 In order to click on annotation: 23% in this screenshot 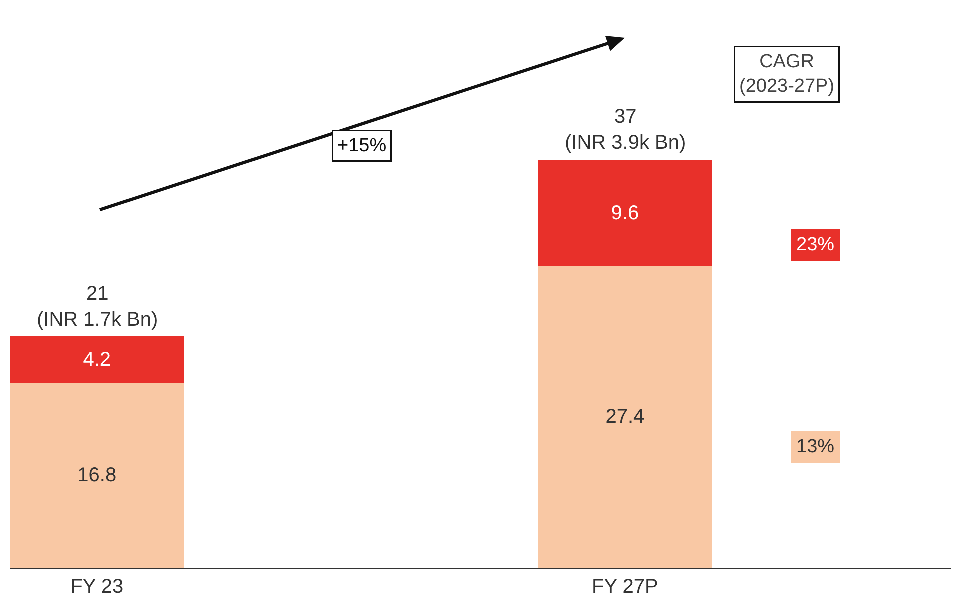, I will do `click(815, 245)`.